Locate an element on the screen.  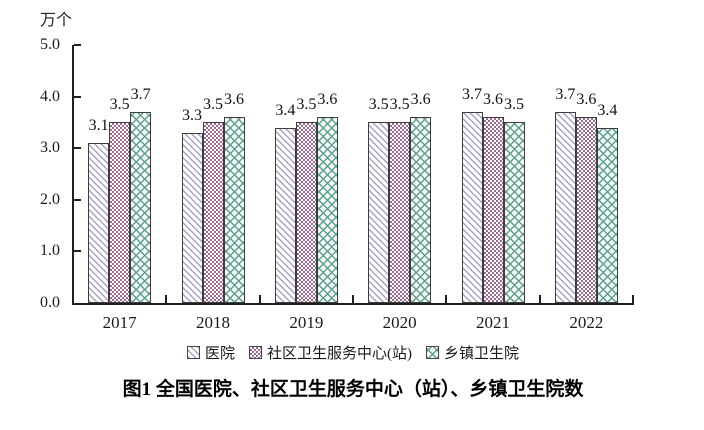
y-axis-unit-label: 万个 is located at coordinates (56, 20).